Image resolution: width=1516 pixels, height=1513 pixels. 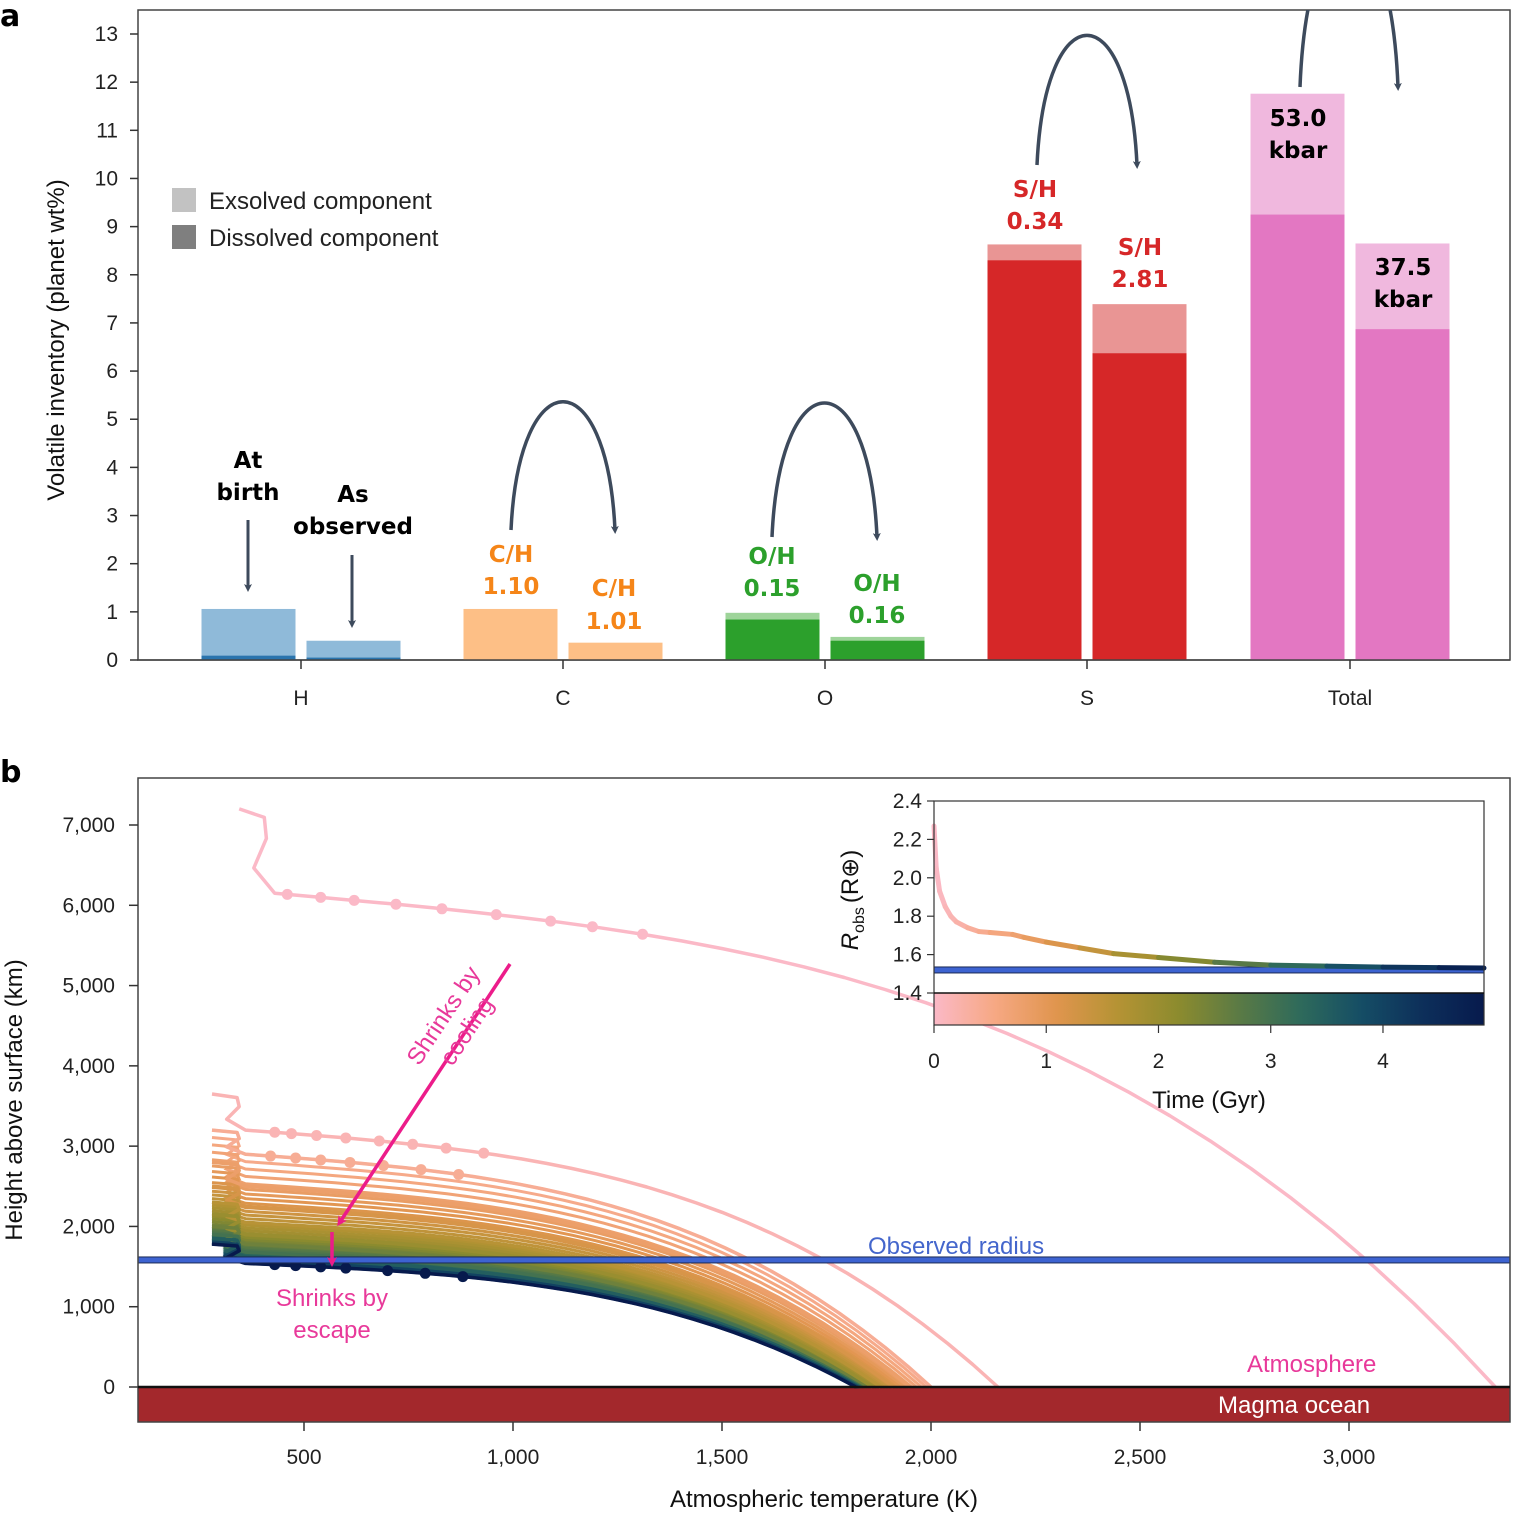 What do you see at coordinates (248, 634) in the screenshot?
I see `bar-exsolved-h-birth` at bounding box center [248, 634].